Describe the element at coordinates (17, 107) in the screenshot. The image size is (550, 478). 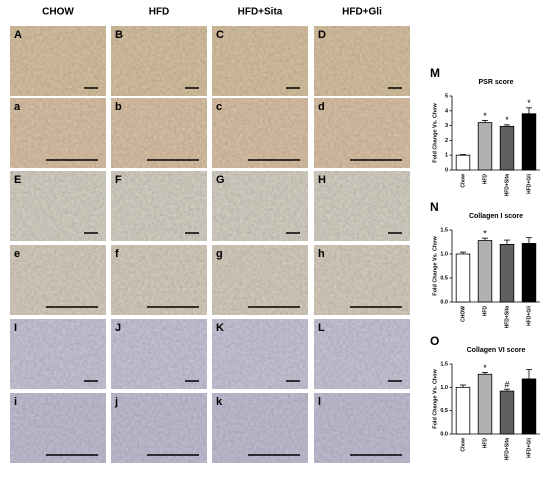
I see `panel-label: a` at that location.